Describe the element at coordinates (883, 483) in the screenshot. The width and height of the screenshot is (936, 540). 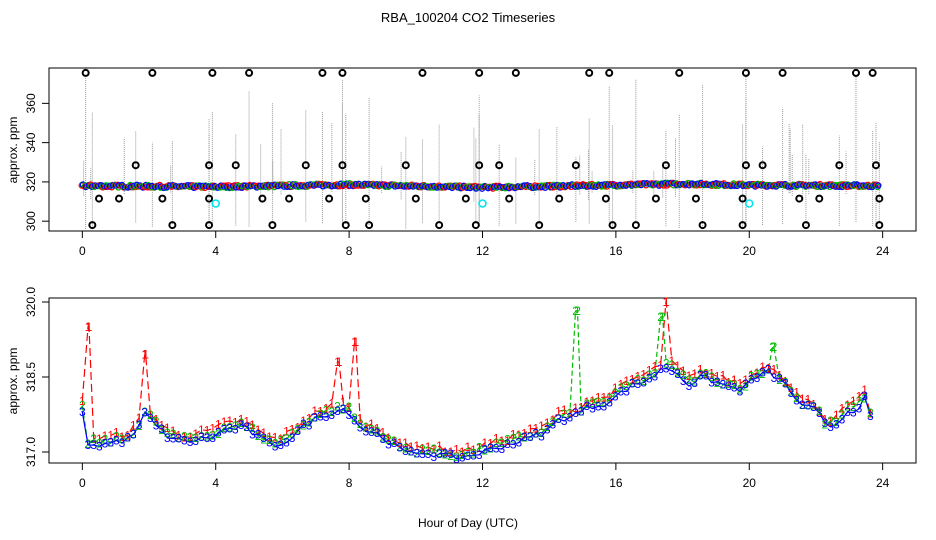
I see `bottom-x-tick-label: 24` at that location.